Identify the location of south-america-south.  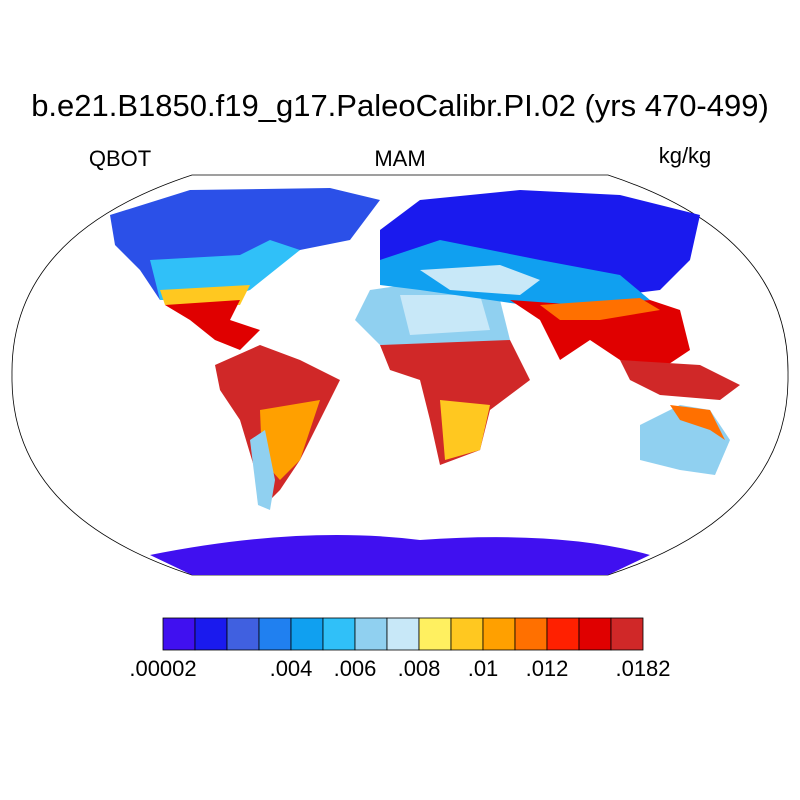
(262, 470).